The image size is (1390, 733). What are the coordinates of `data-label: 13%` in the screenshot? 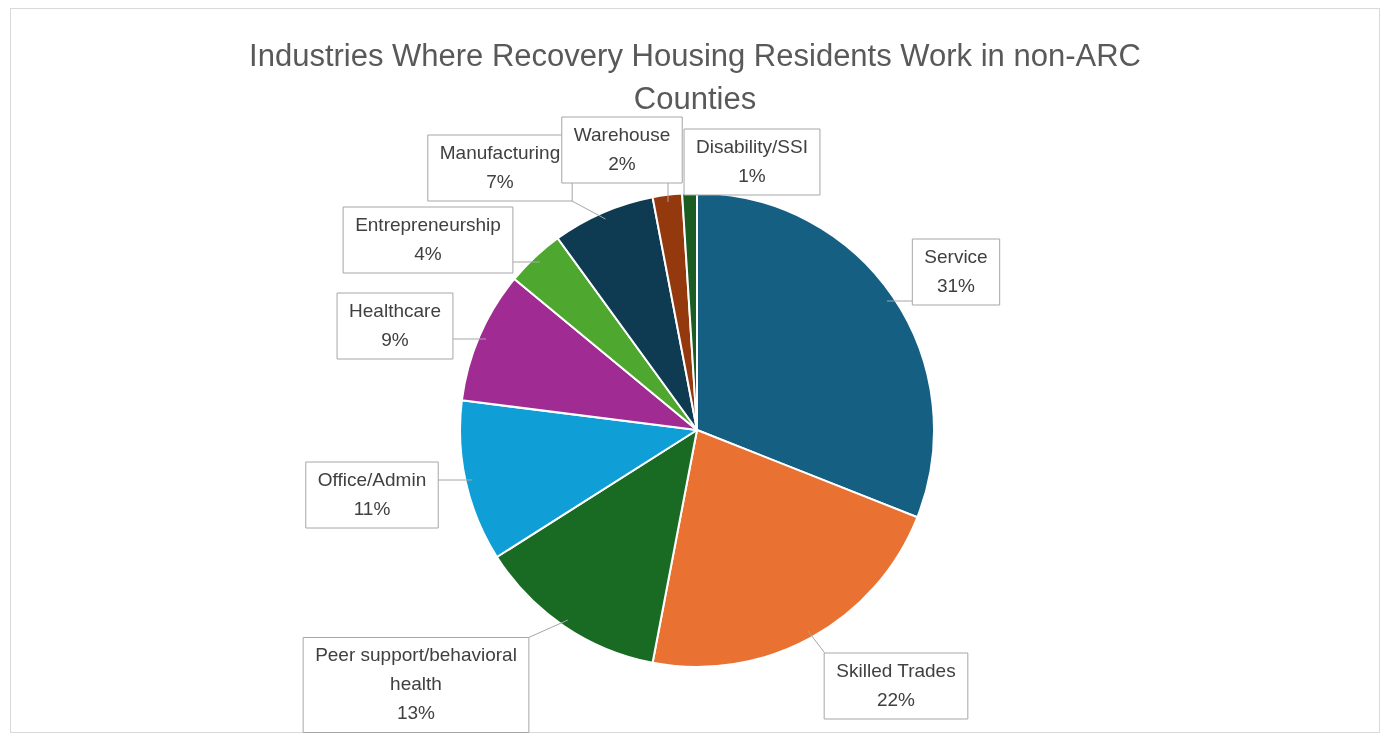 It's located at (416, 713).